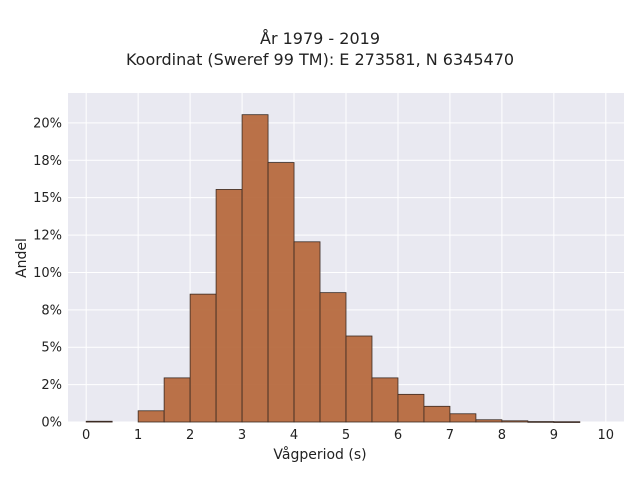  I want to click on y-tick-label-8: 20%, so click(47, 123).